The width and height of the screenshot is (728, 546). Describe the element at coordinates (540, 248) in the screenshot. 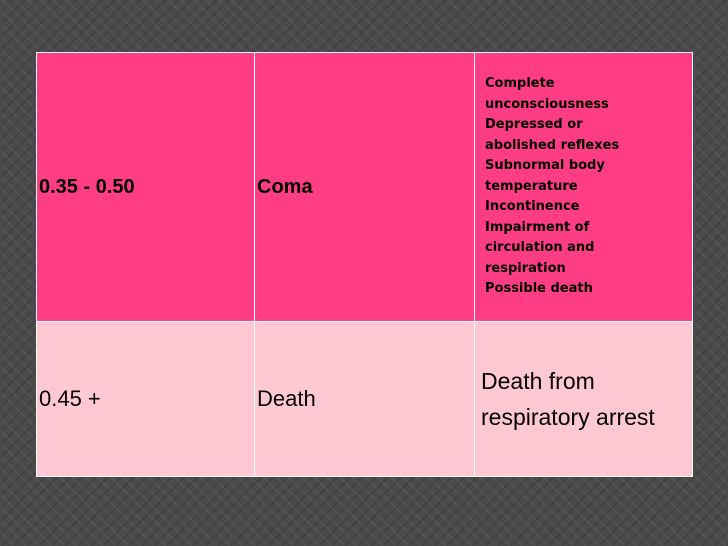

I see `effect-line: circulation and` at that location.